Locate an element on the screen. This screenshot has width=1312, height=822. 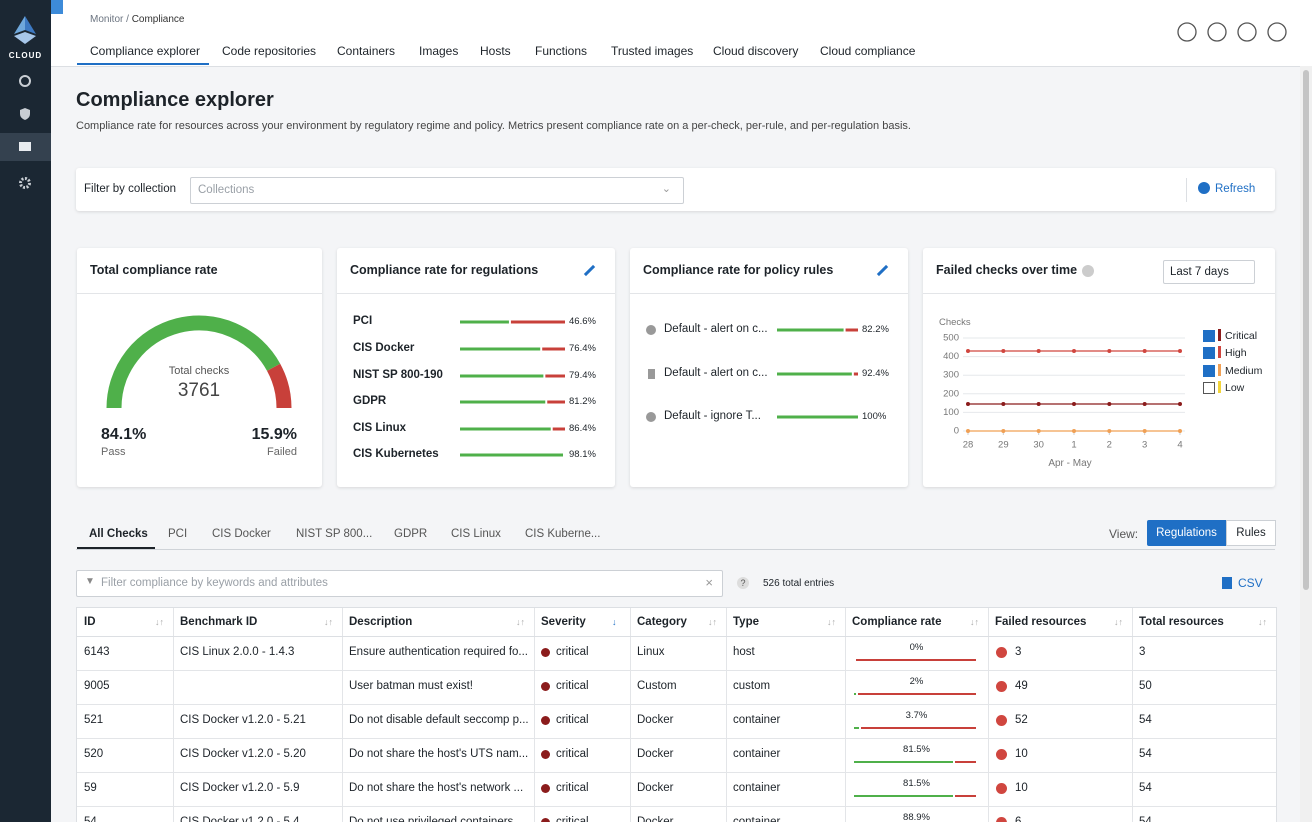
nav-tab-indicator is located at coordinates (143, 64).